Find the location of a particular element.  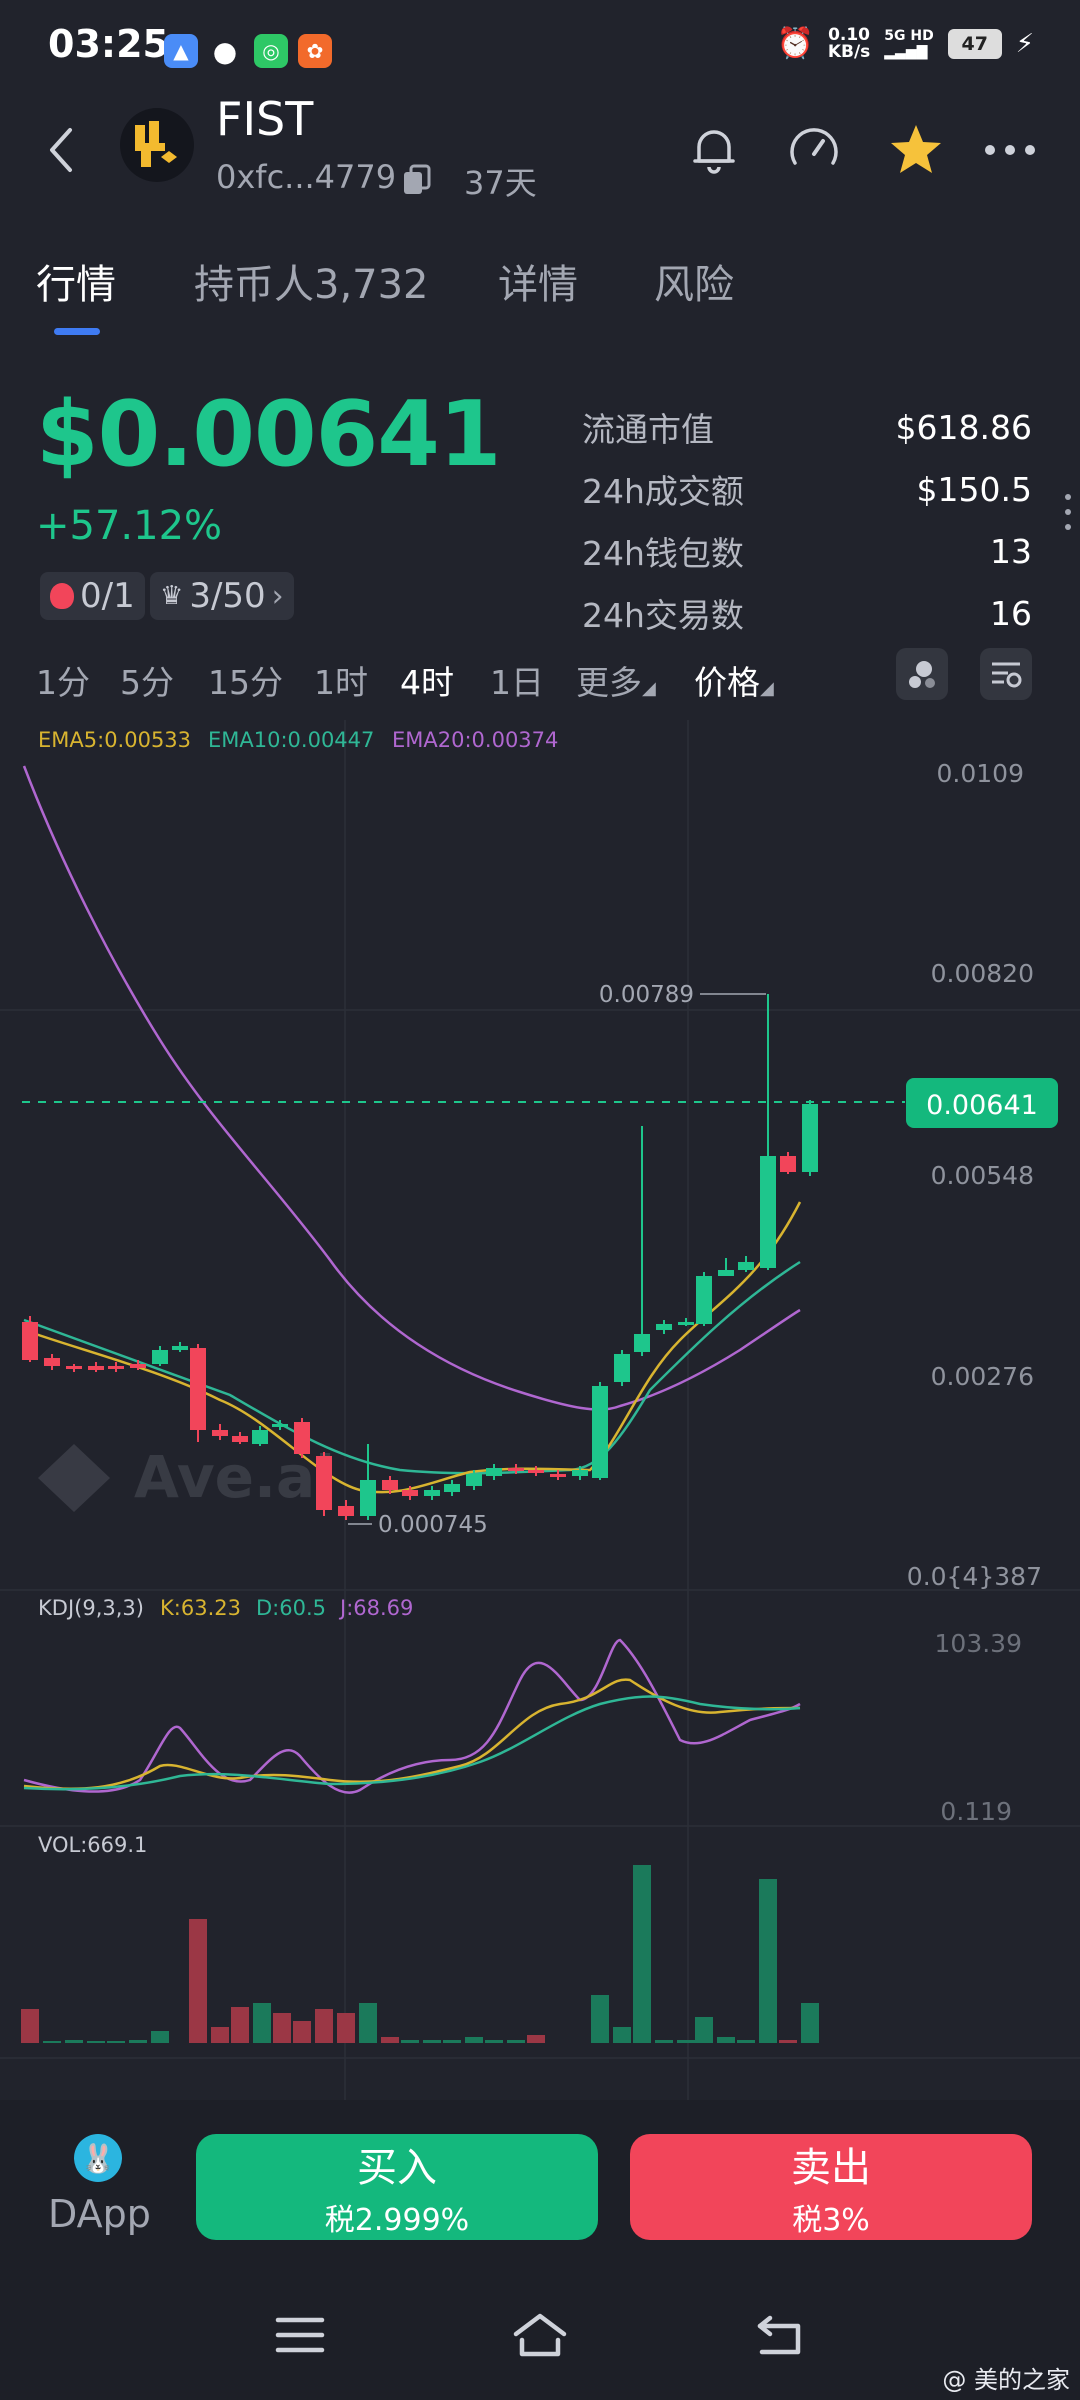

y-tick: 0.00820 is located at coordinates (982, 973).